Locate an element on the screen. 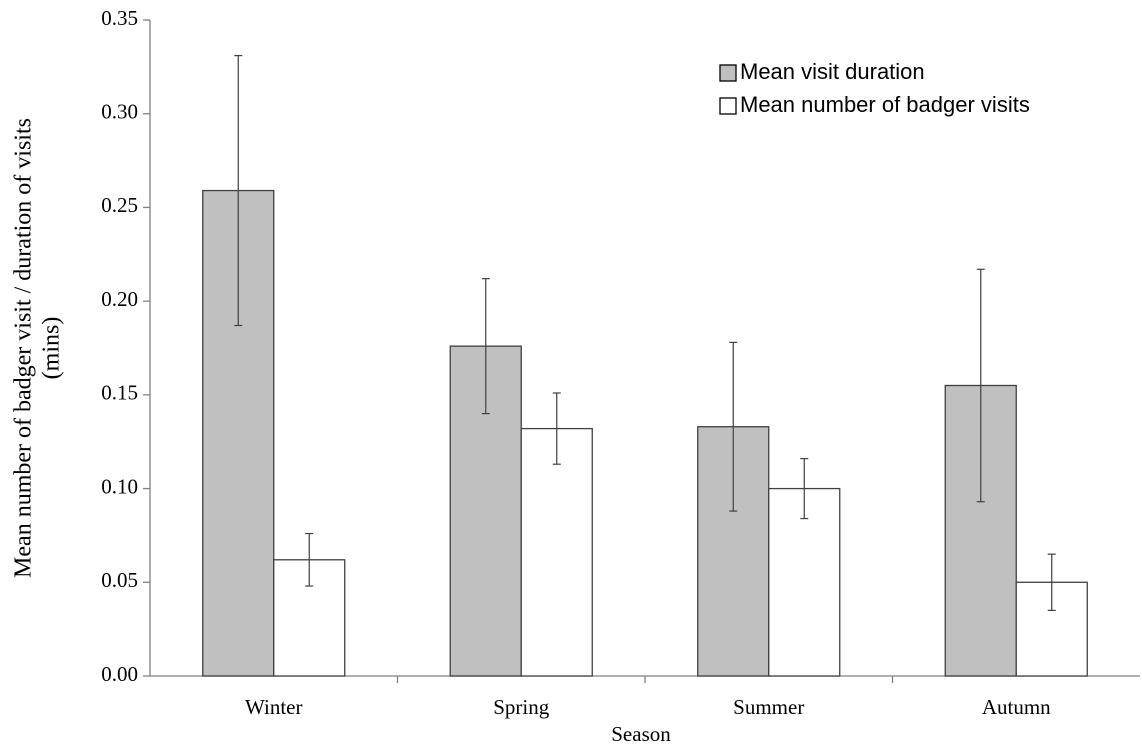  x-tick-label: Spring is located at coordinates (521, 707).